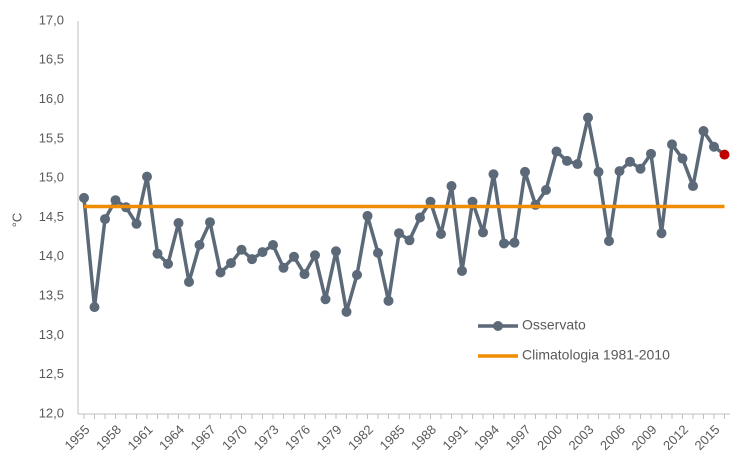 This screenshot has width=733, height=463. What do you see at coordinates (202, 437) in the screenshot?
I see `x-tick-label: 1967` at bounding box center [202, 437].